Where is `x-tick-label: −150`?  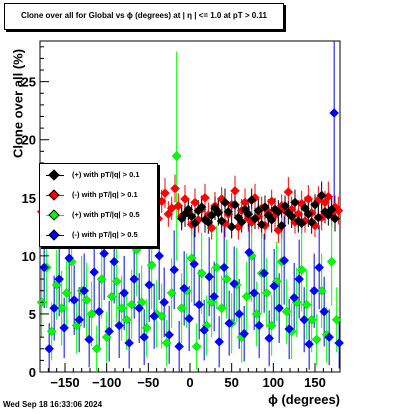 x-tick-label: −150 is located at coordinates (64, 382).